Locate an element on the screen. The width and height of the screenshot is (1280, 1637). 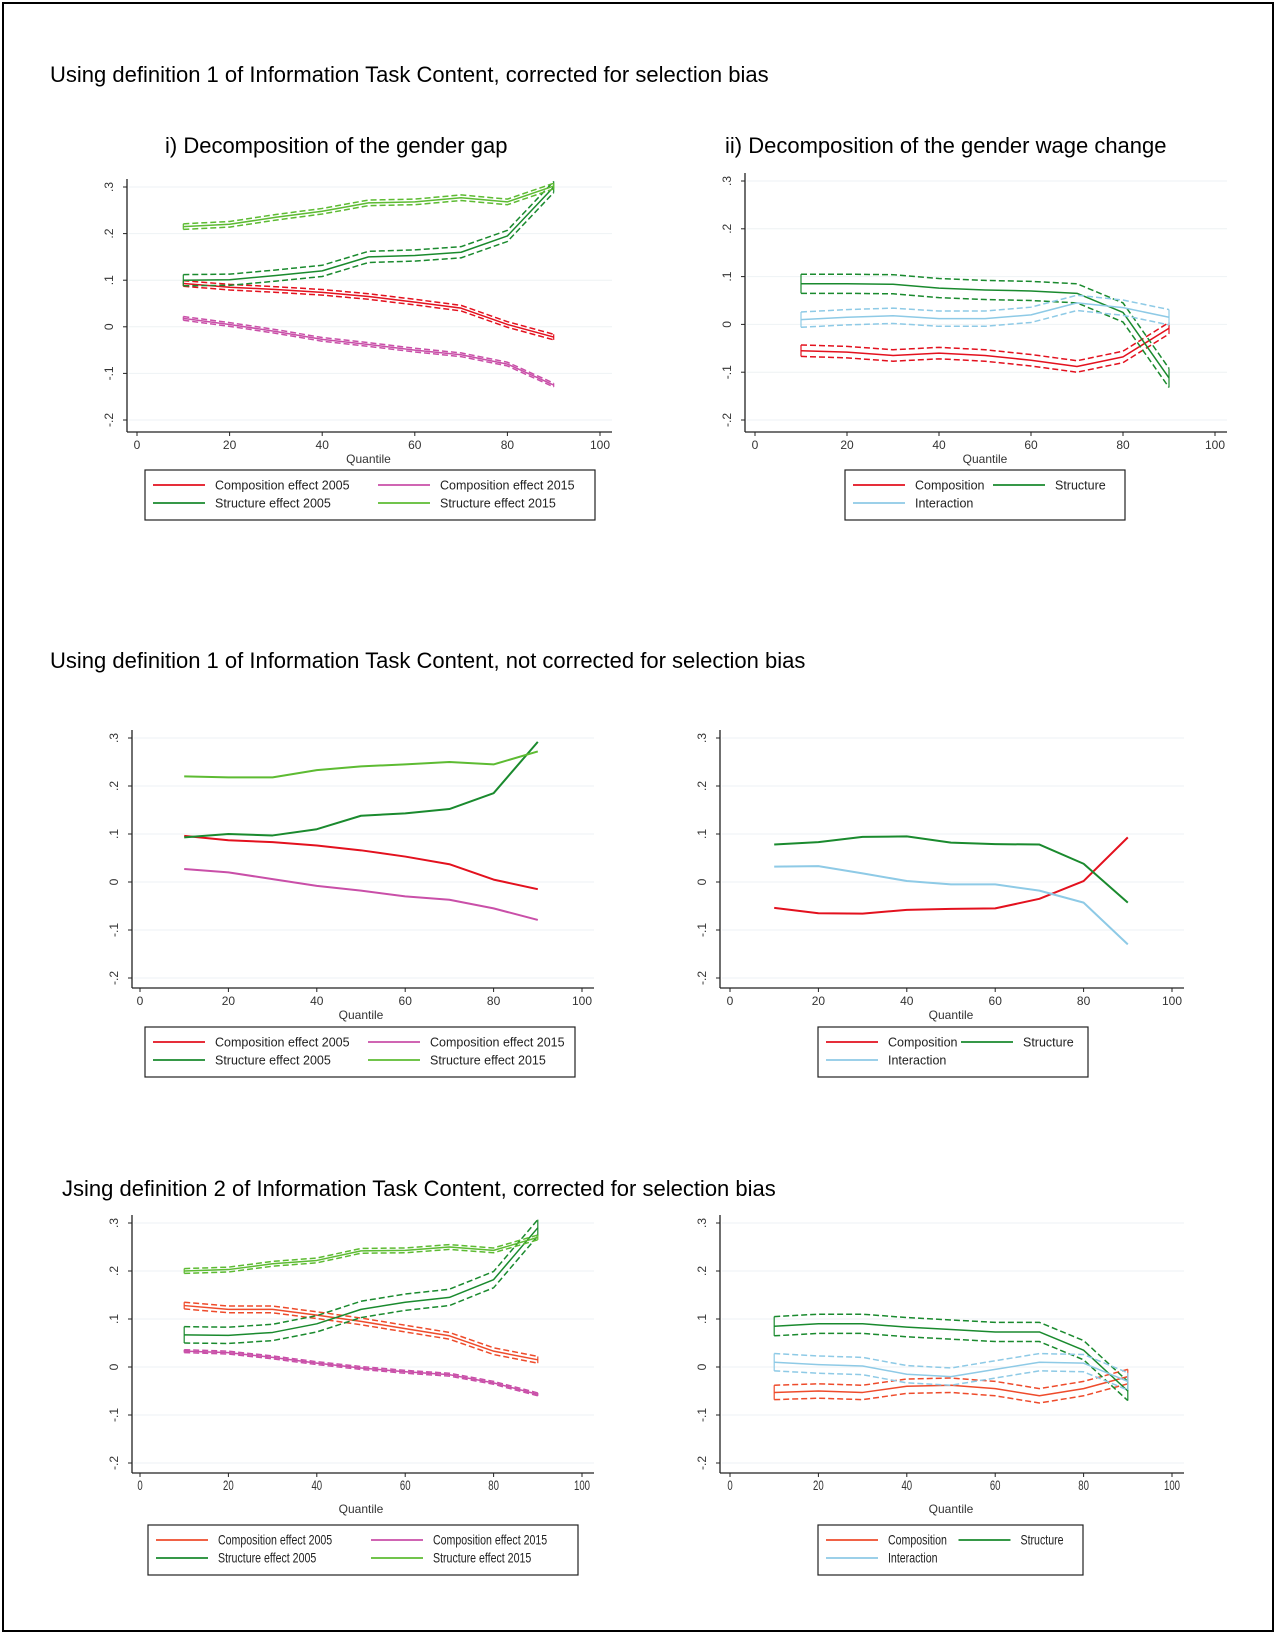
series-composition is located at coordinates (985, 347).